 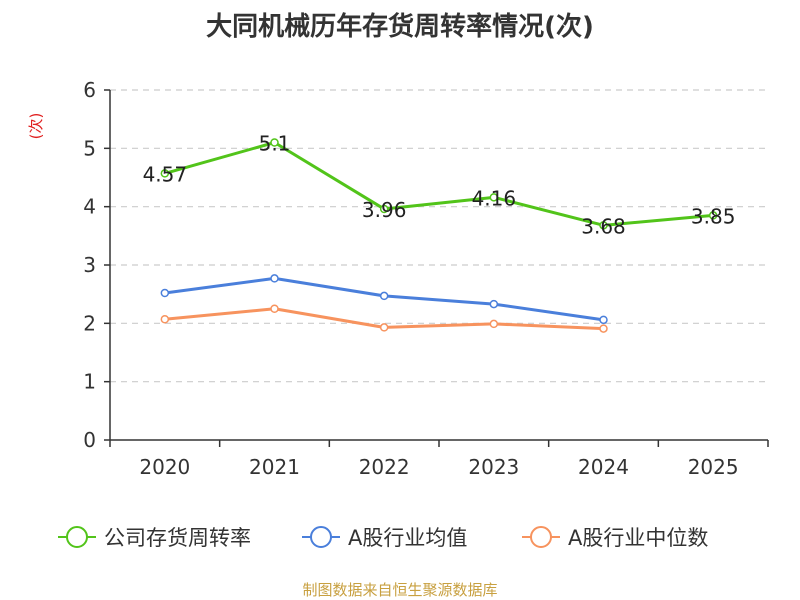 What do you see at coordinates (89, 148) in the screenshot?
I see `y-tick-label: 5` at bounding box center [89, 148].